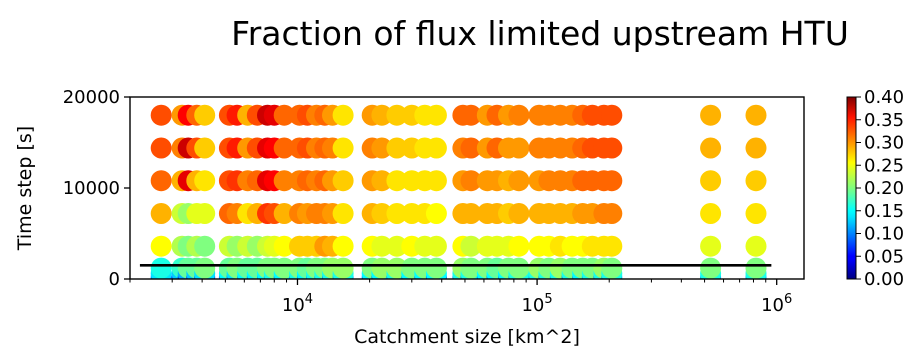  What do you see at coordinates (851, 188) in the screenshot?
I see `colorbar` at bounding box center [851, 188].